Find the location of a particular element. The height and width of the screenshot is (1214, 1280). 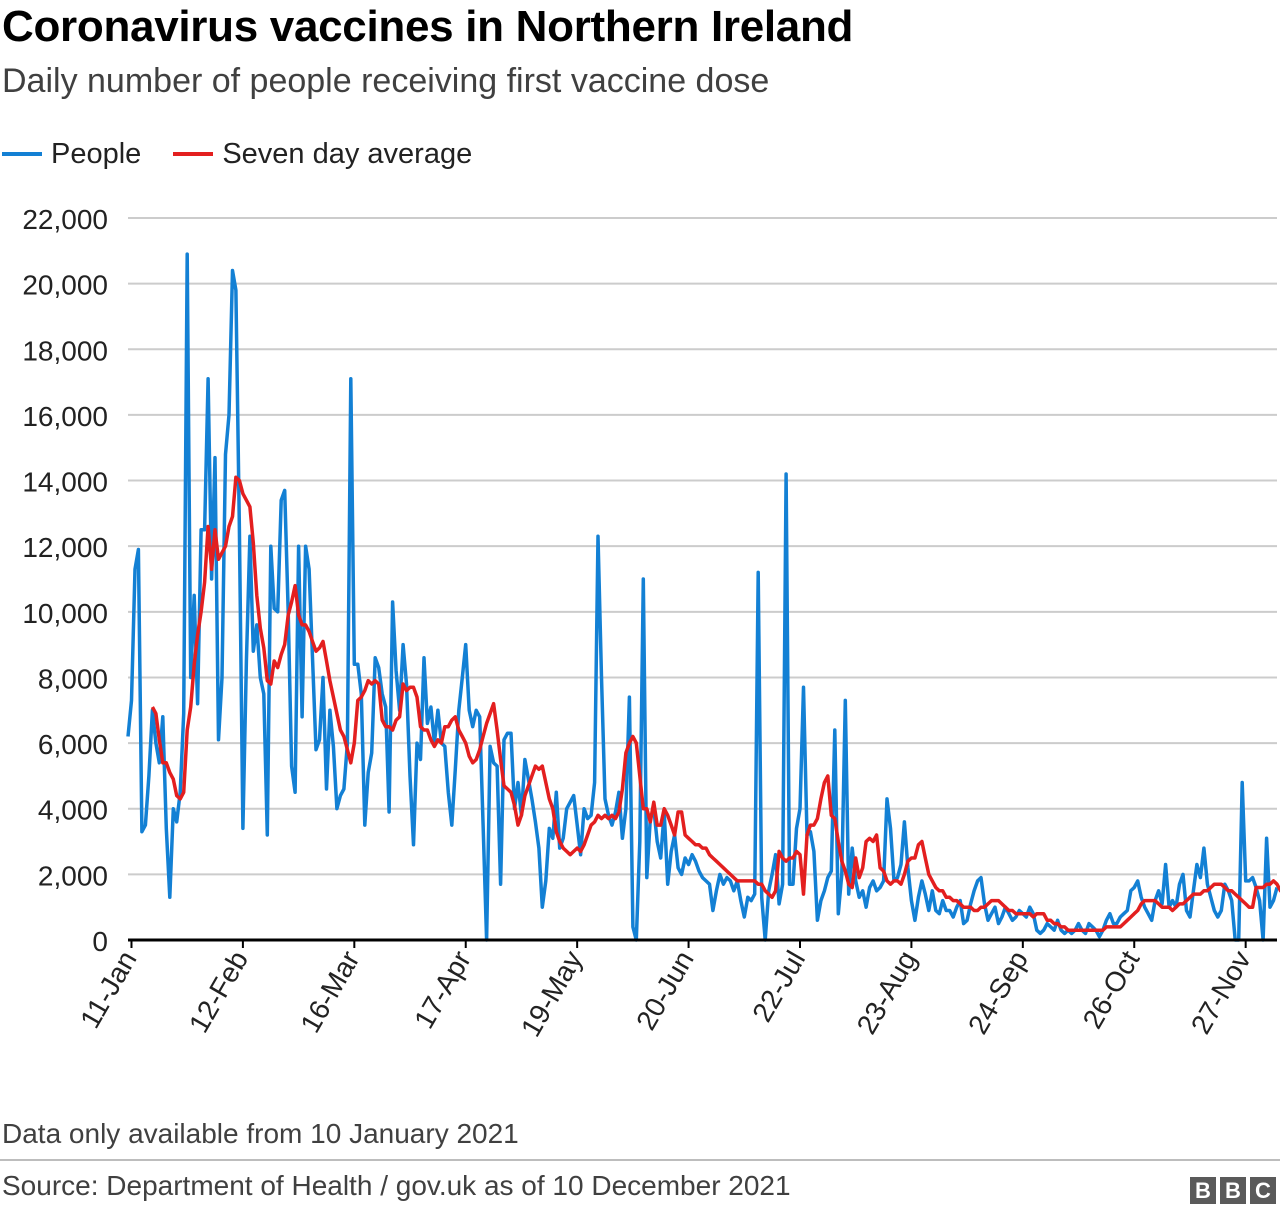

y-tick-label: 14,000 is located at coordinates (65, 482).